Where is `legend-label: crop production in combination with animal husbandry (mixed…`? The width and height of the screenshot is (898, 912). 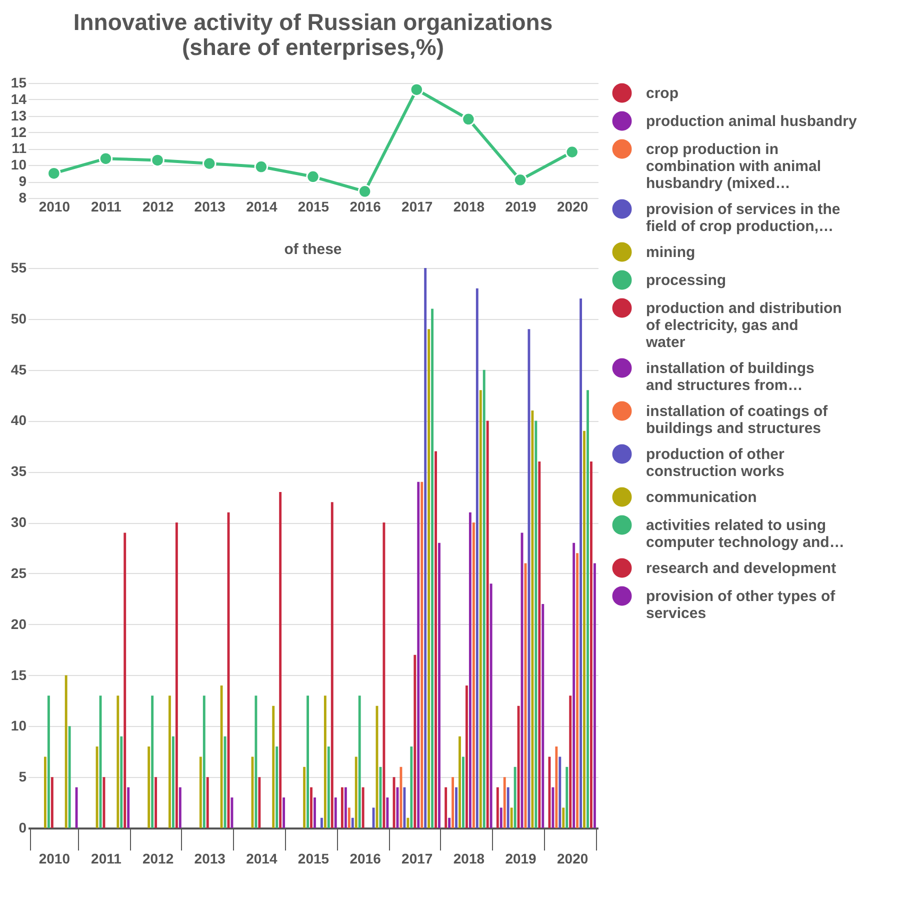 legend-label: crop production in combination with animal husbandry (mixed… is located at coordinates (734, 166).